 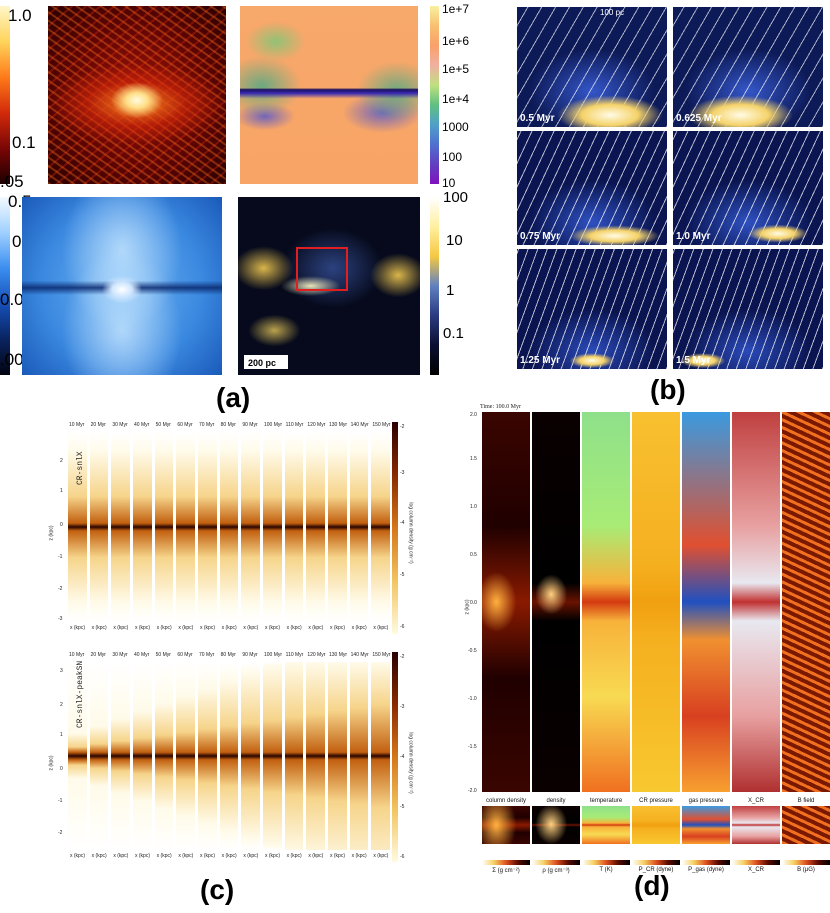 What do you see at coordinates (359, 425) in the screenshot?
I see `time-label-top-13: 140 Myr` at bounding box center [359, 425].